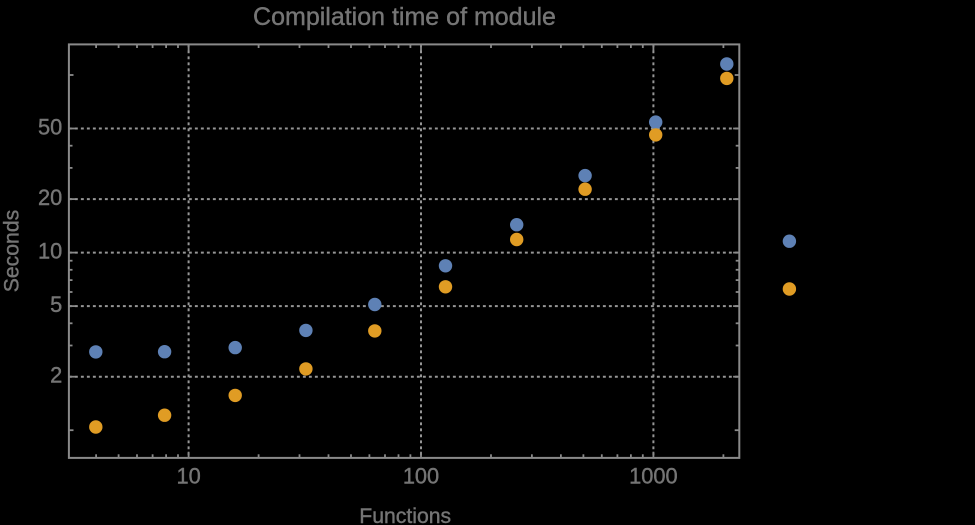 Image resolution: width=975 pixels, height=525 pixels. Describe the element at coordinates (421, 476) in the screenshot. I see `svg-text: 100` at that location.